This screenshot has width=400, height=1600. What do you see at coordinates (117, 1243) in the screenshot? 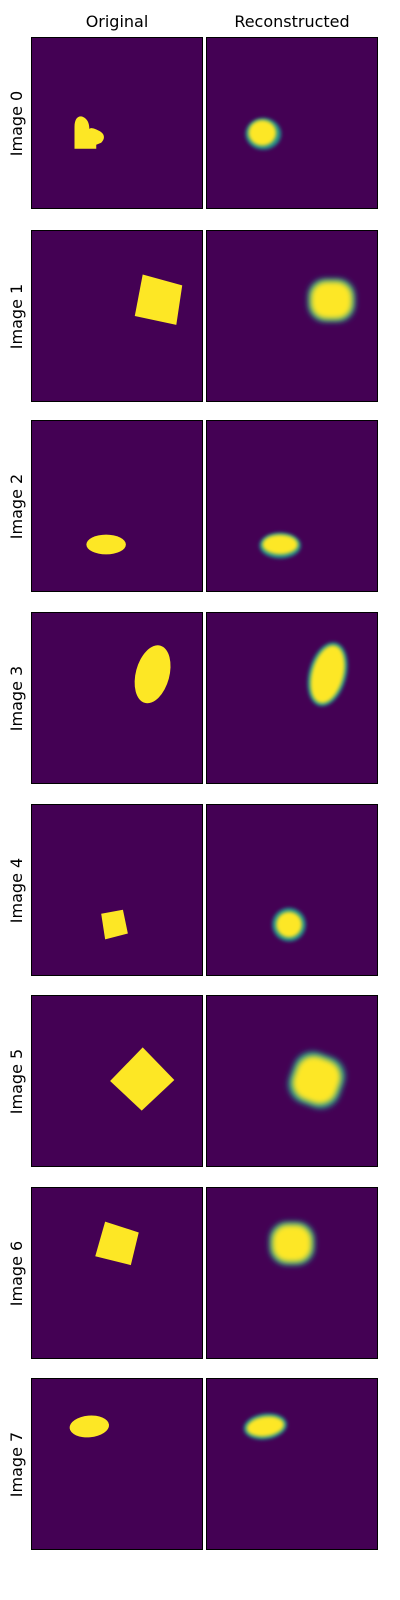
I see `original-tilted-square-shape` at bounding box center [117, 1243].